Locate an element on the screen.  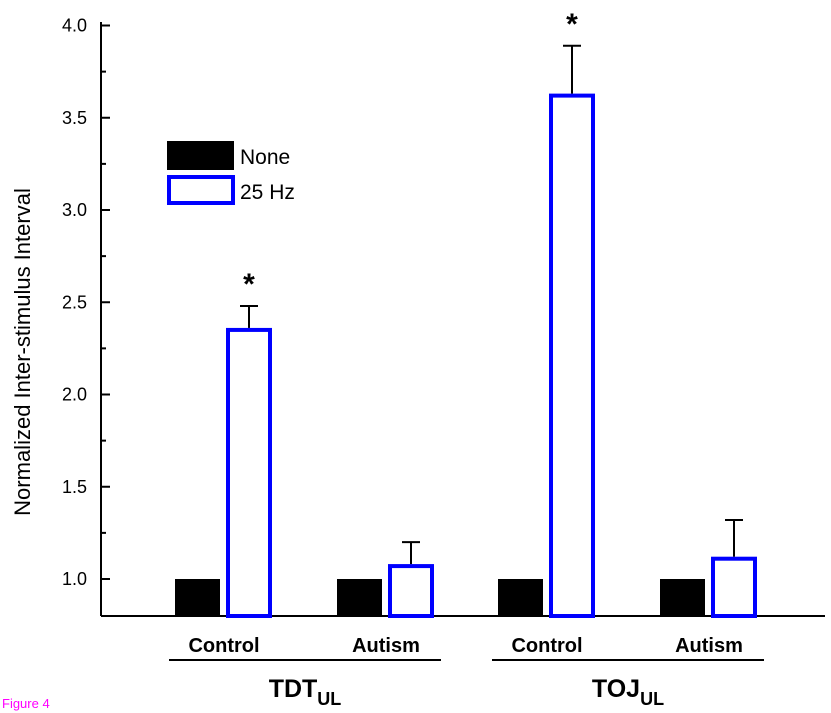
y-axis-label: Normalized Inter-stimulus Interval is located at coordinates (22, 352).